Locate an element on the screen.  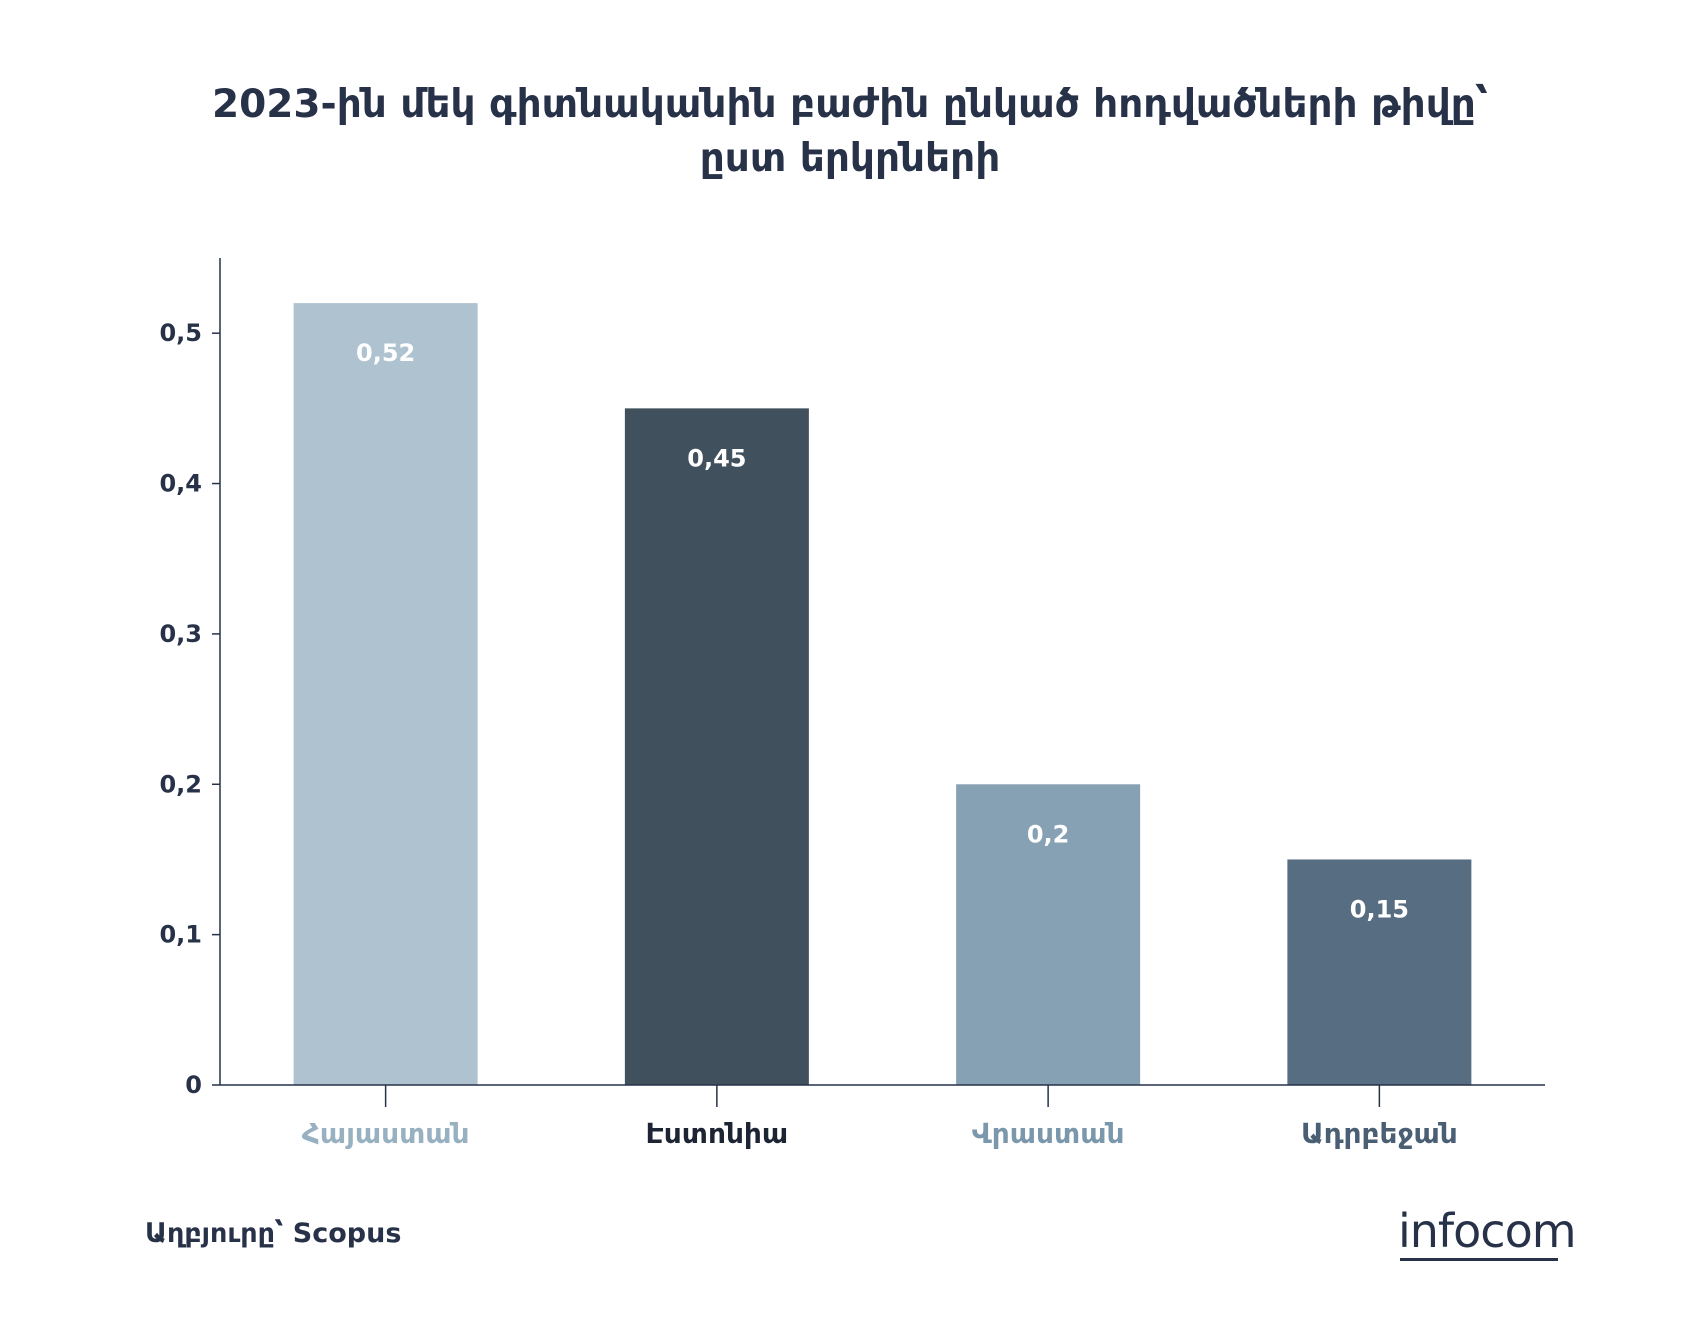
logo-underline is located at coordinates (1479, 1259).